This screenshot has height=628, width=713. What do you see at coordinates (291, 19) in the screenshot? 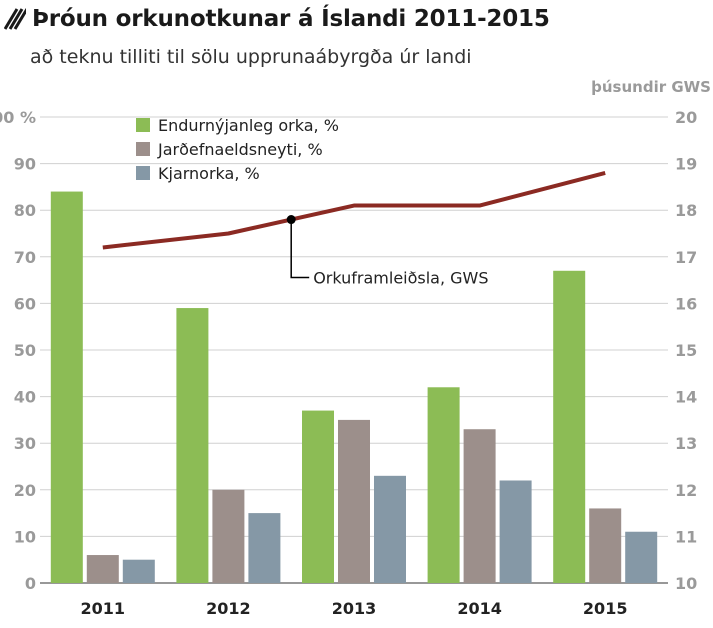
I see `chart-title: Þróun orkunotkunar á Íslandi 2011-2015` at bounding box center [291, 19].